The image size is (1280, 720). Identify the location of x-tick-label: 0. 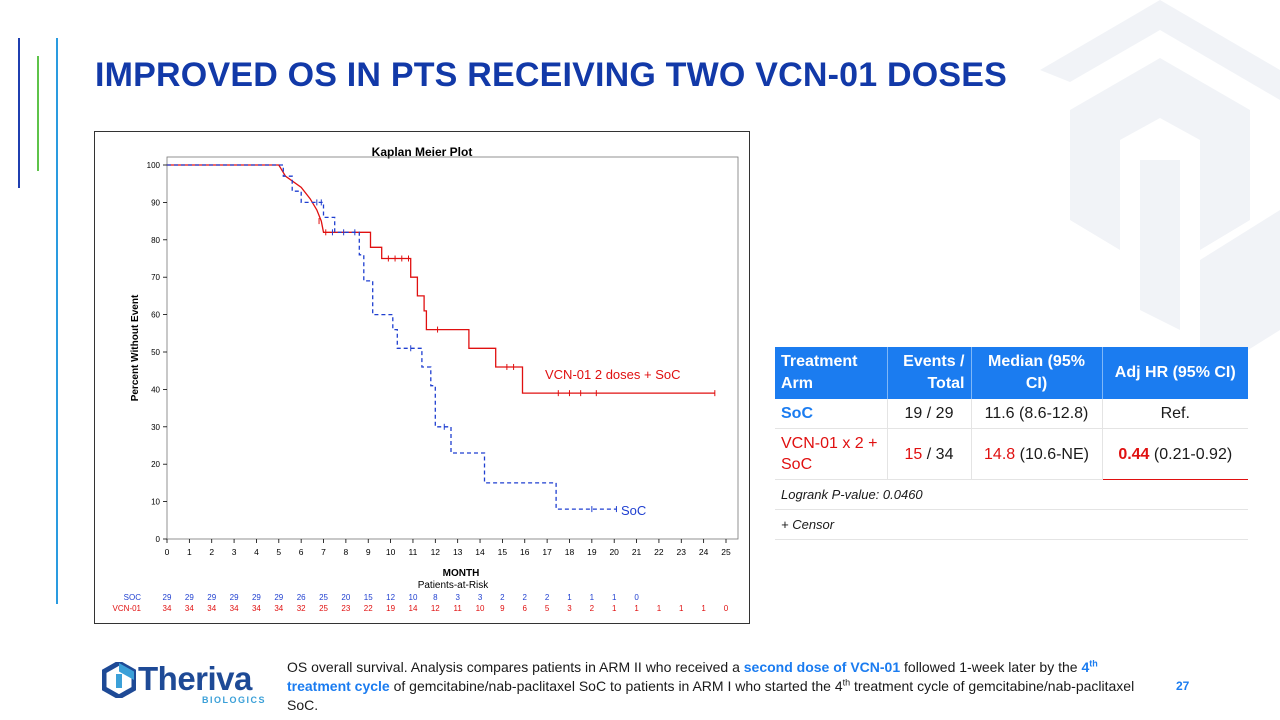
(167, 552).